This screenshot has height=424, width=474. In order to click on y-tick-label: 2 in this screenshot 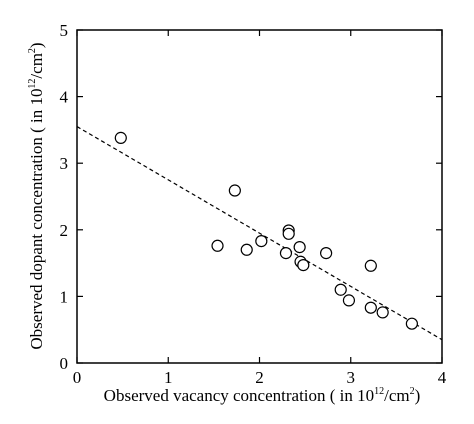, I will do `click(64, 230)`.